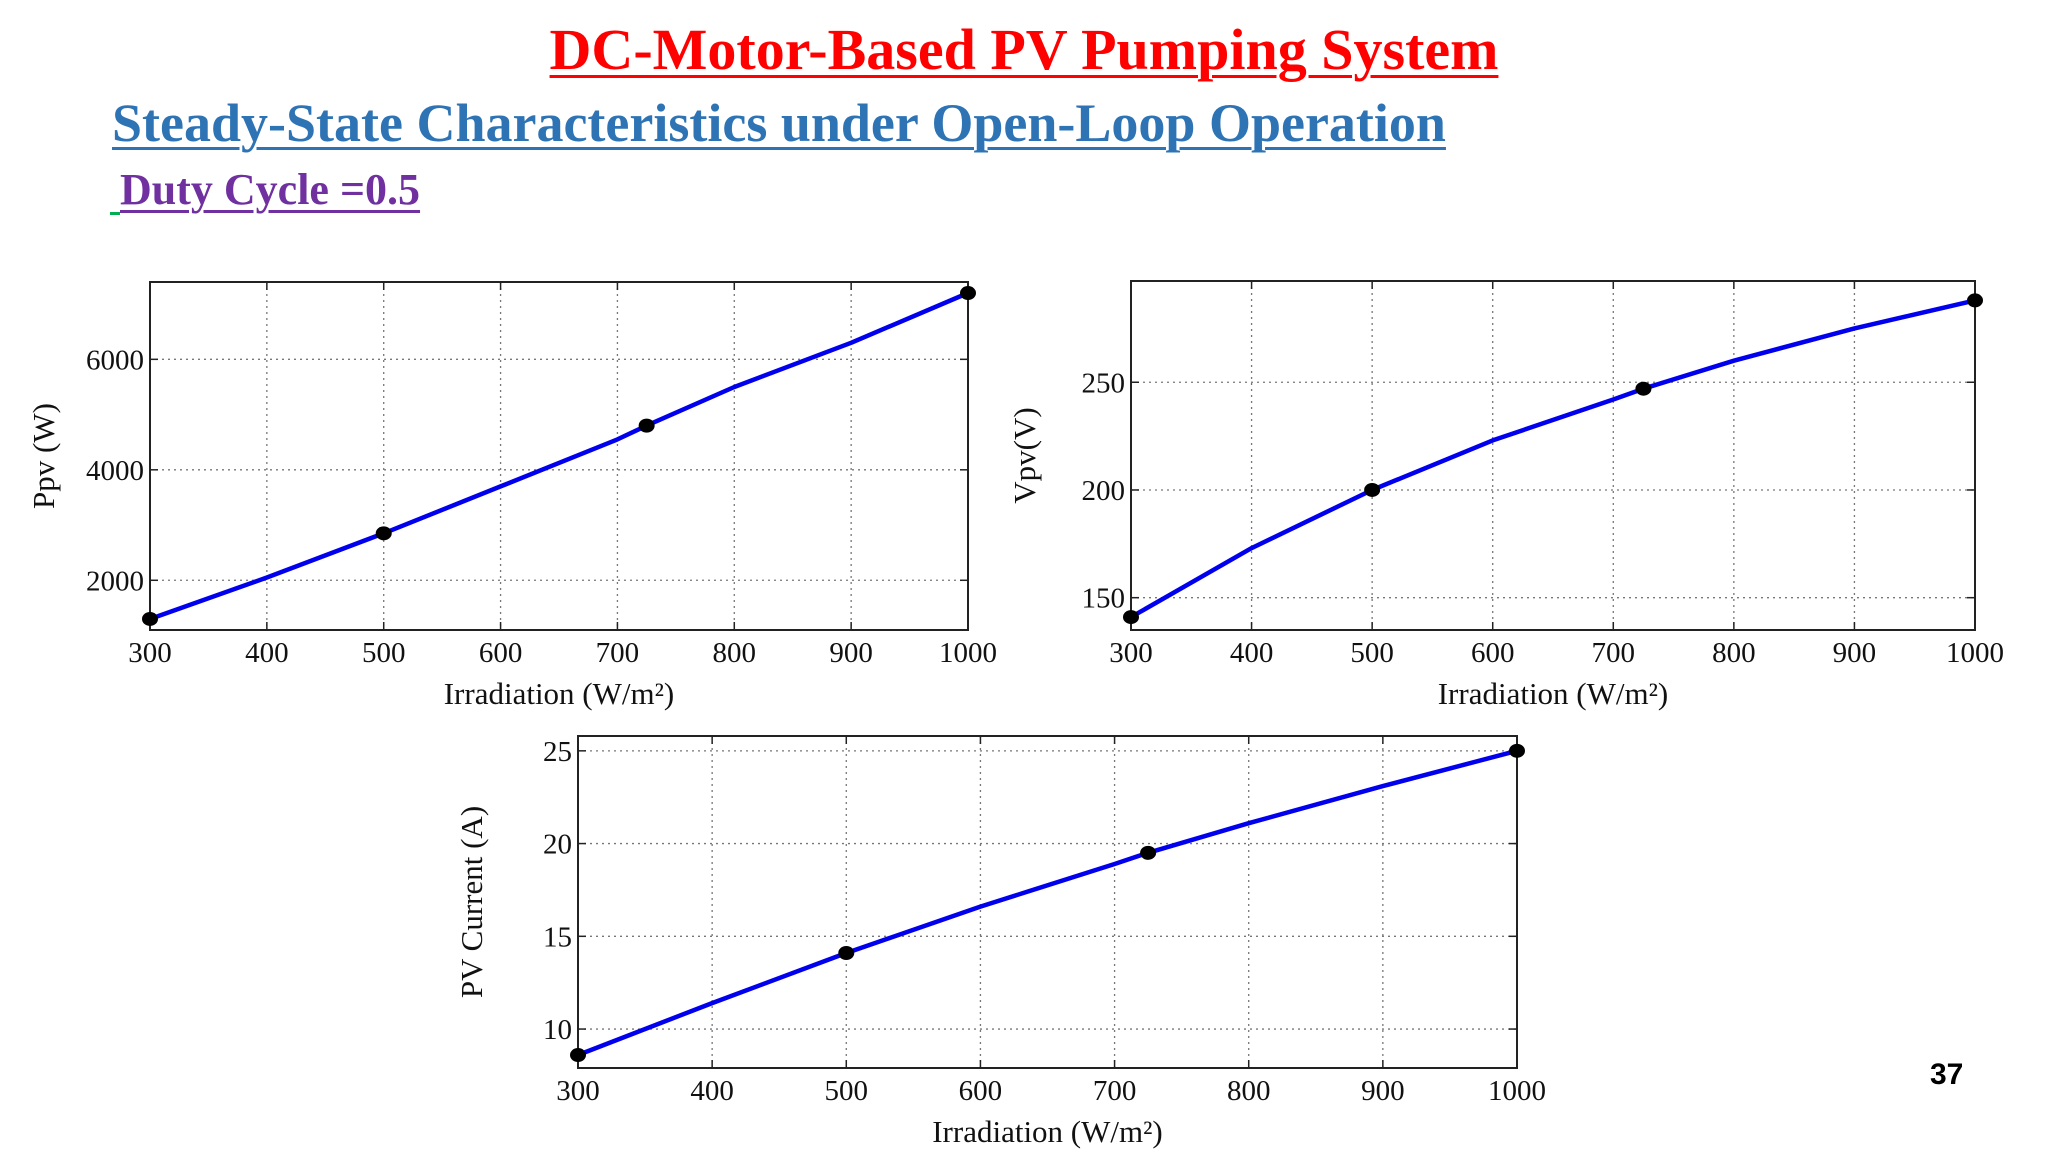 The width and height of the screenshot is (2048, 1152). I want to click on y-tick-label: 200, so click(1104, 491).